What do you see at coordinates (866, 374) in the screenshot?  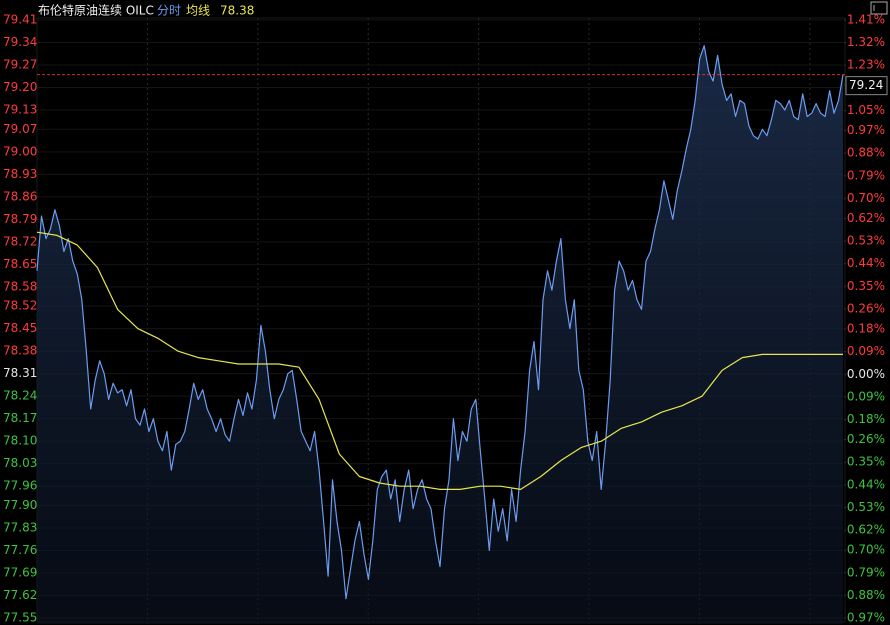 I see `y2-tick-label: 0.00%` at bounding box center [866, 374].